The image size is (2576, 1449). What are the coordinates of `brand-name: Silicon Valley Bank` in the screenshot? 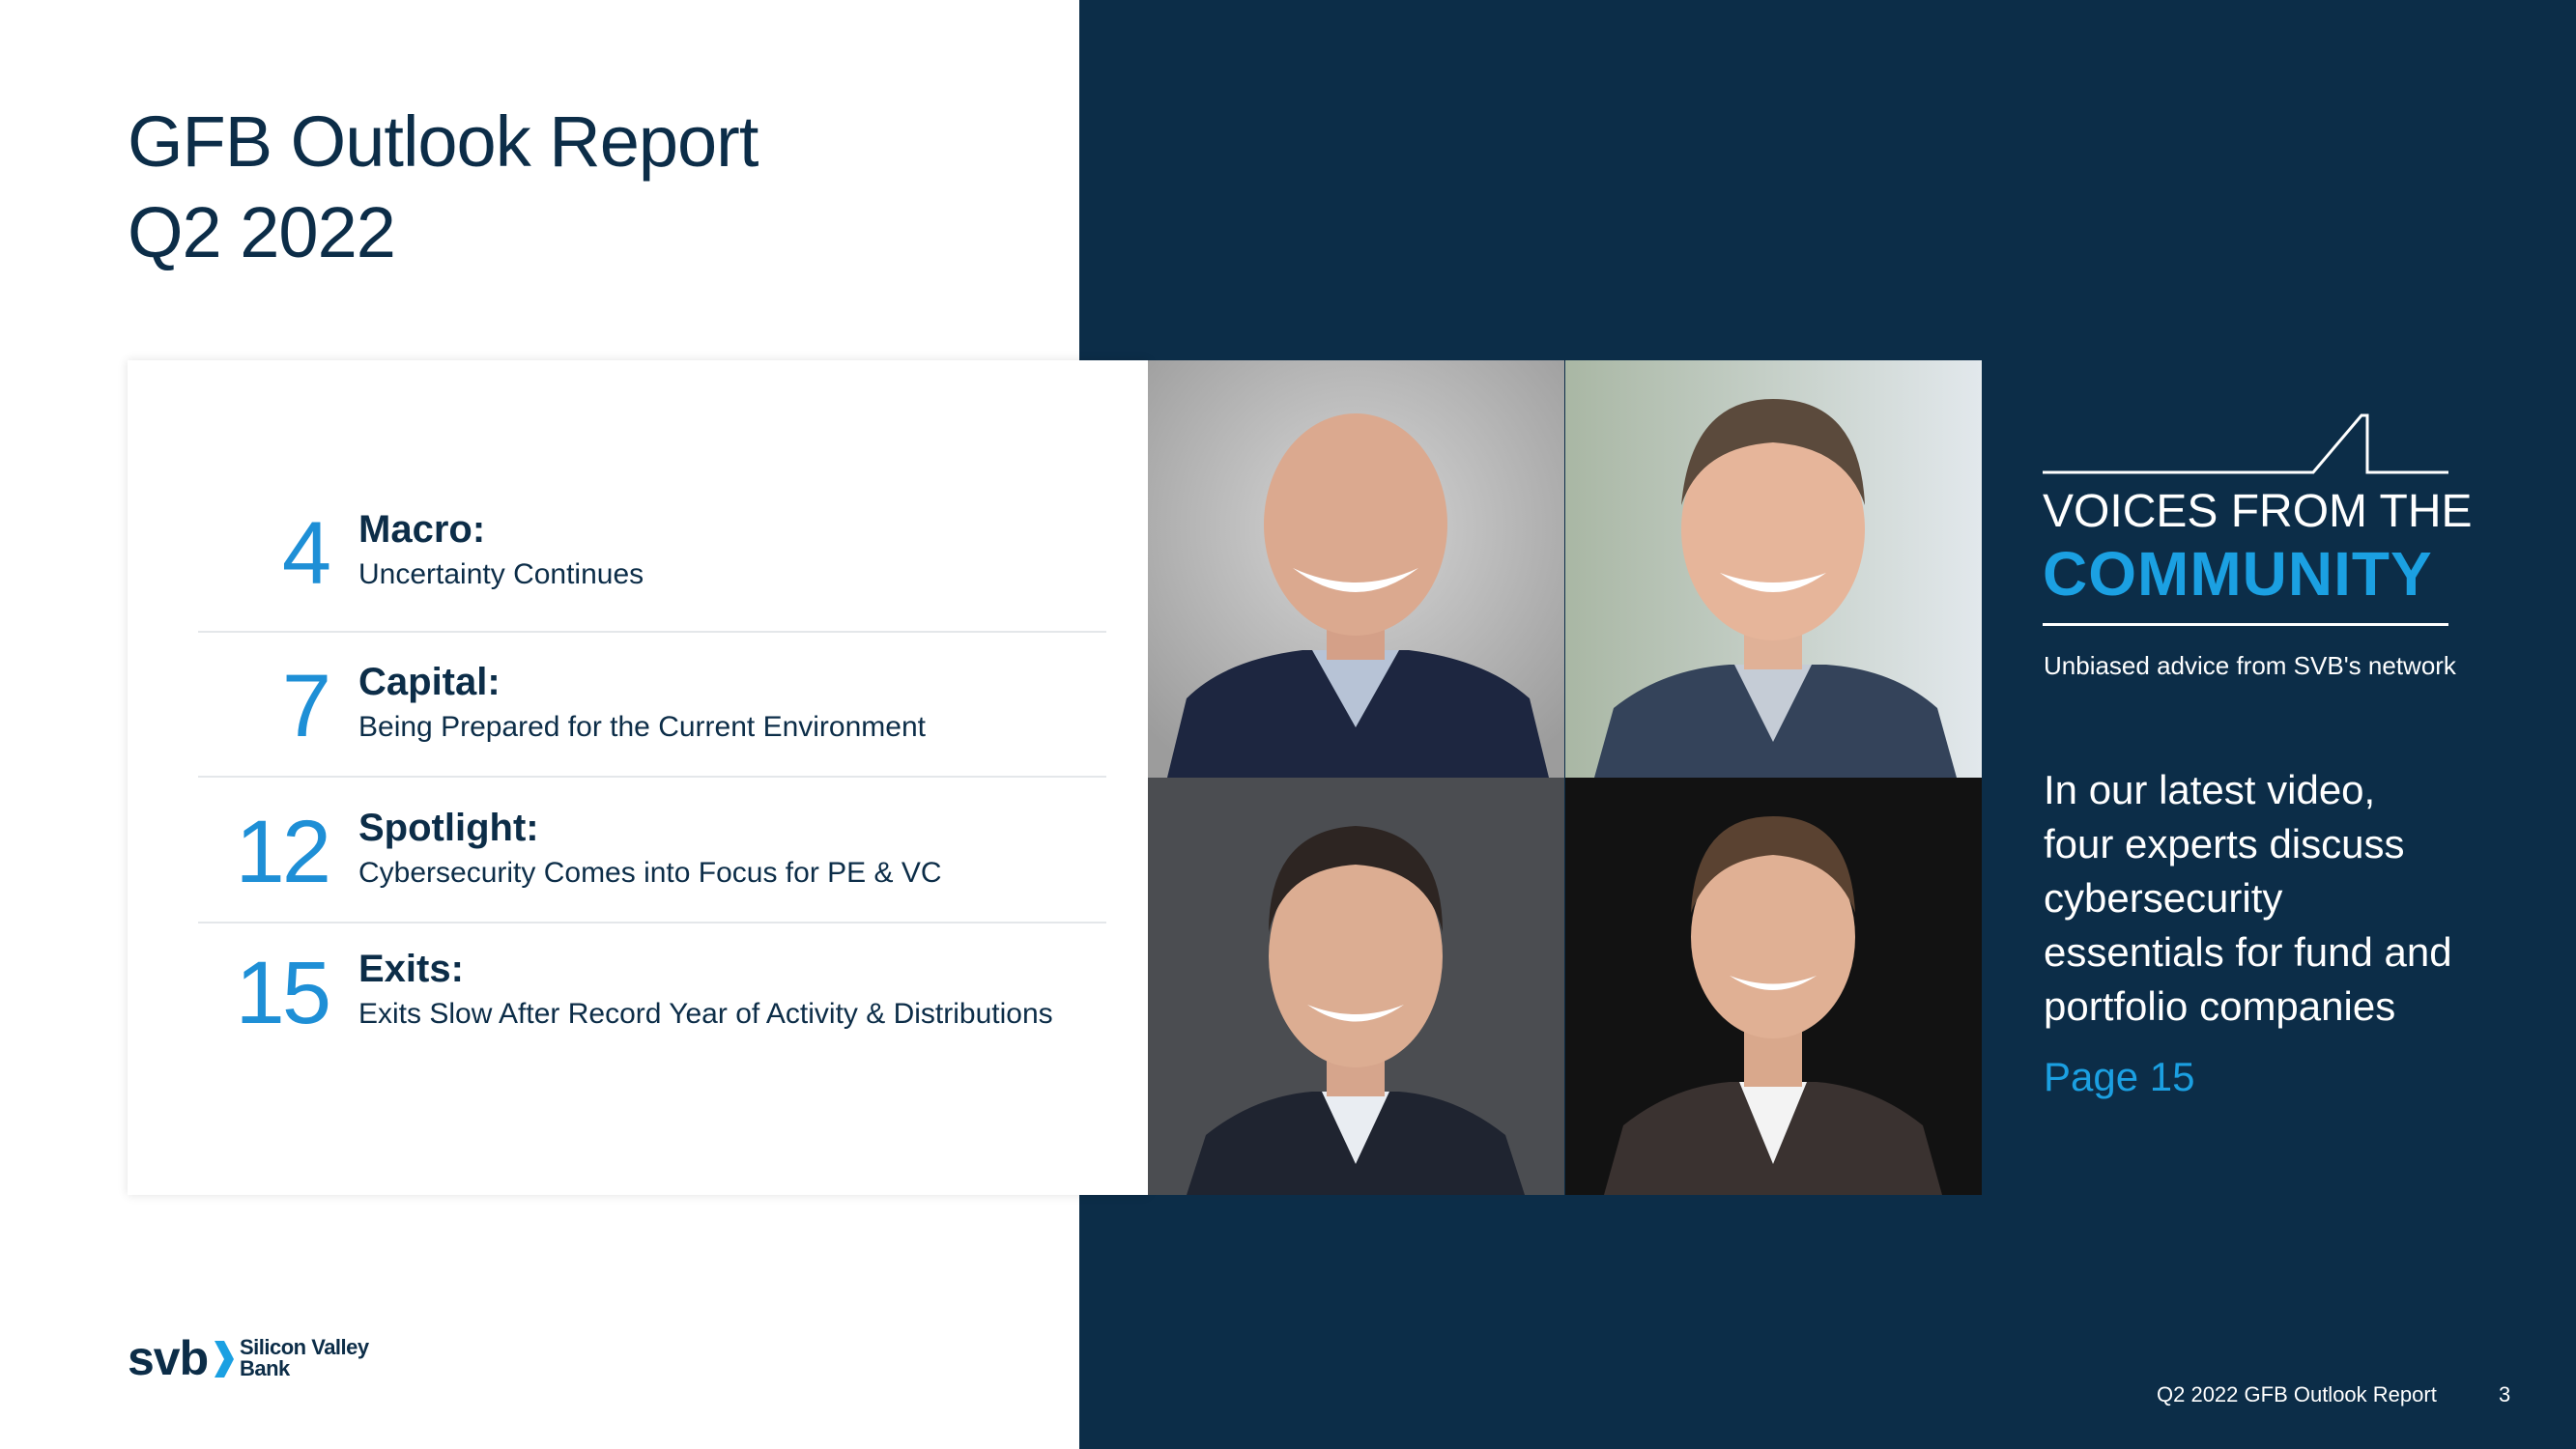 It's located at (304, 1358).